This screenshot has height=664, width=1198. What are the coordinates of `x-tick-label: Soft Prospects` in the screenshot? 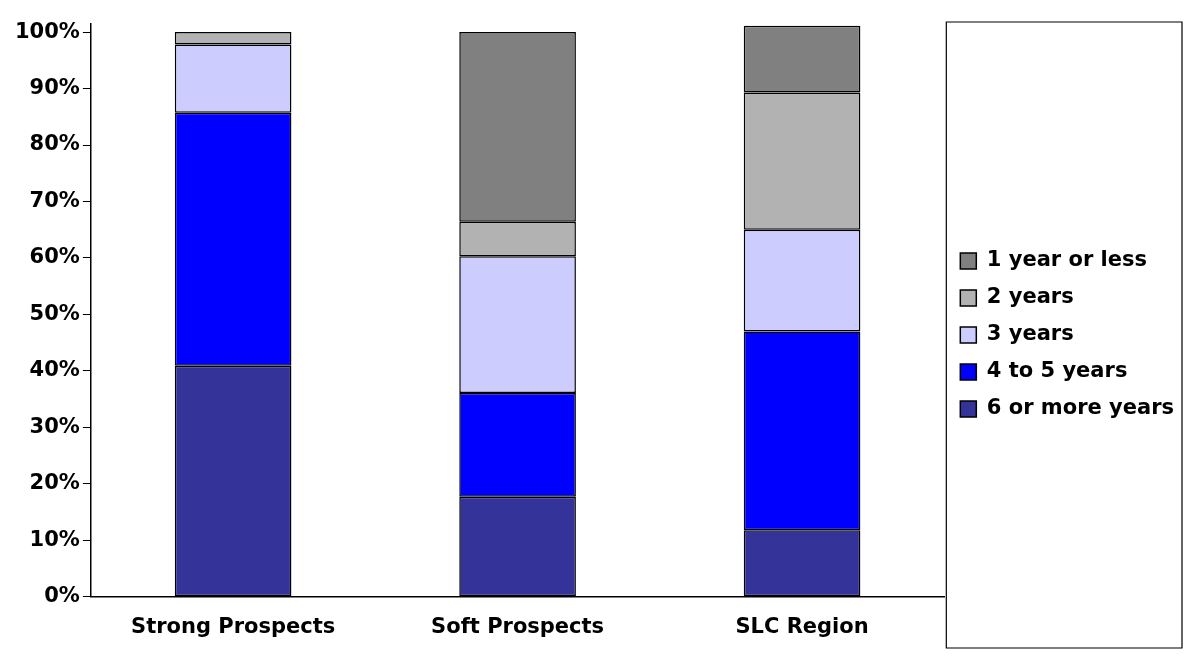 It's located at (518, 625).